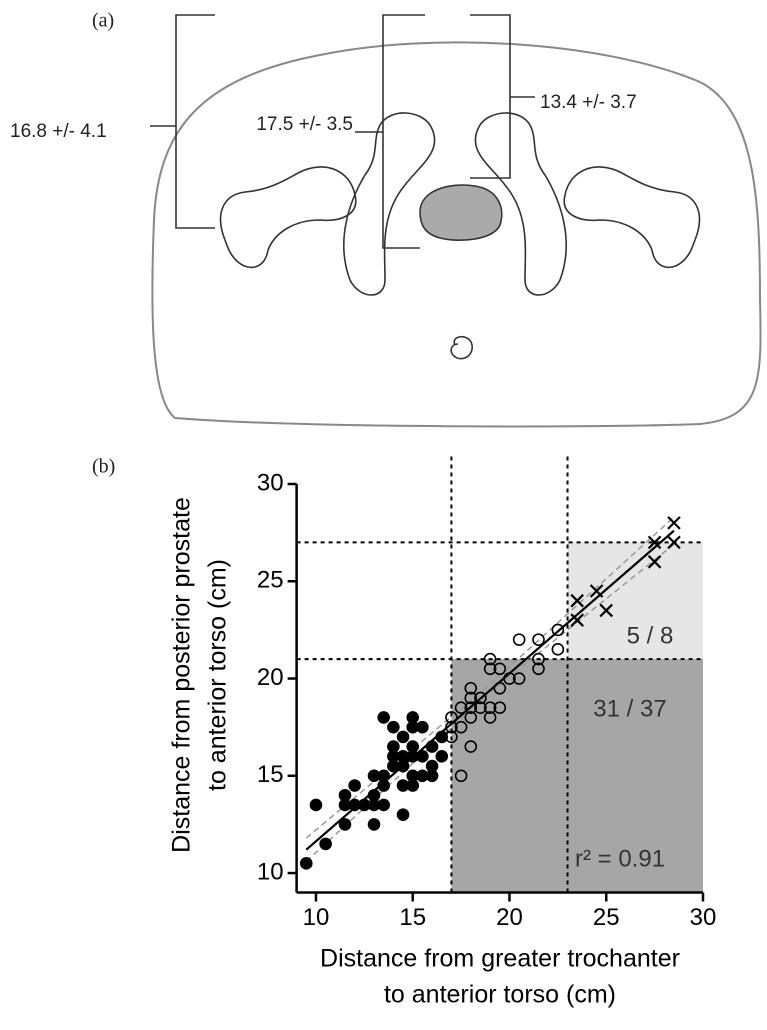  Describe the element at coordinates (182, 121) in the screenshot. I see `bracket-left` at that location.